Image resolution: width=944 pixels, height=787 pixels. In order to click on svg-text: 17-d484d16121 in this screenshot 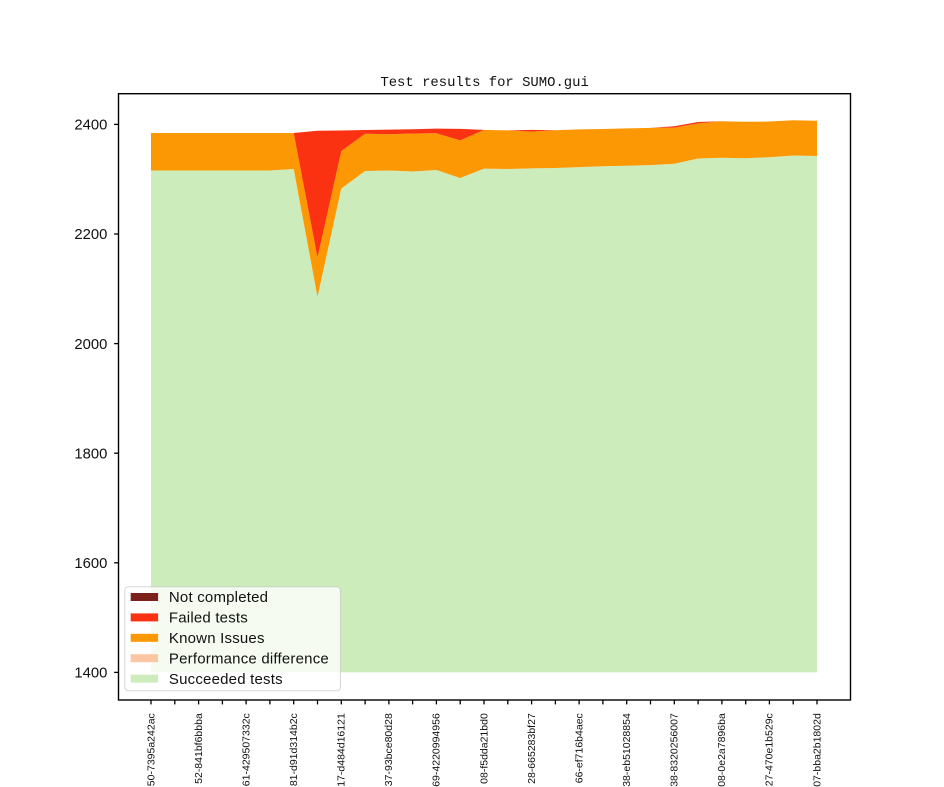, I will do `click(342, 750)`.